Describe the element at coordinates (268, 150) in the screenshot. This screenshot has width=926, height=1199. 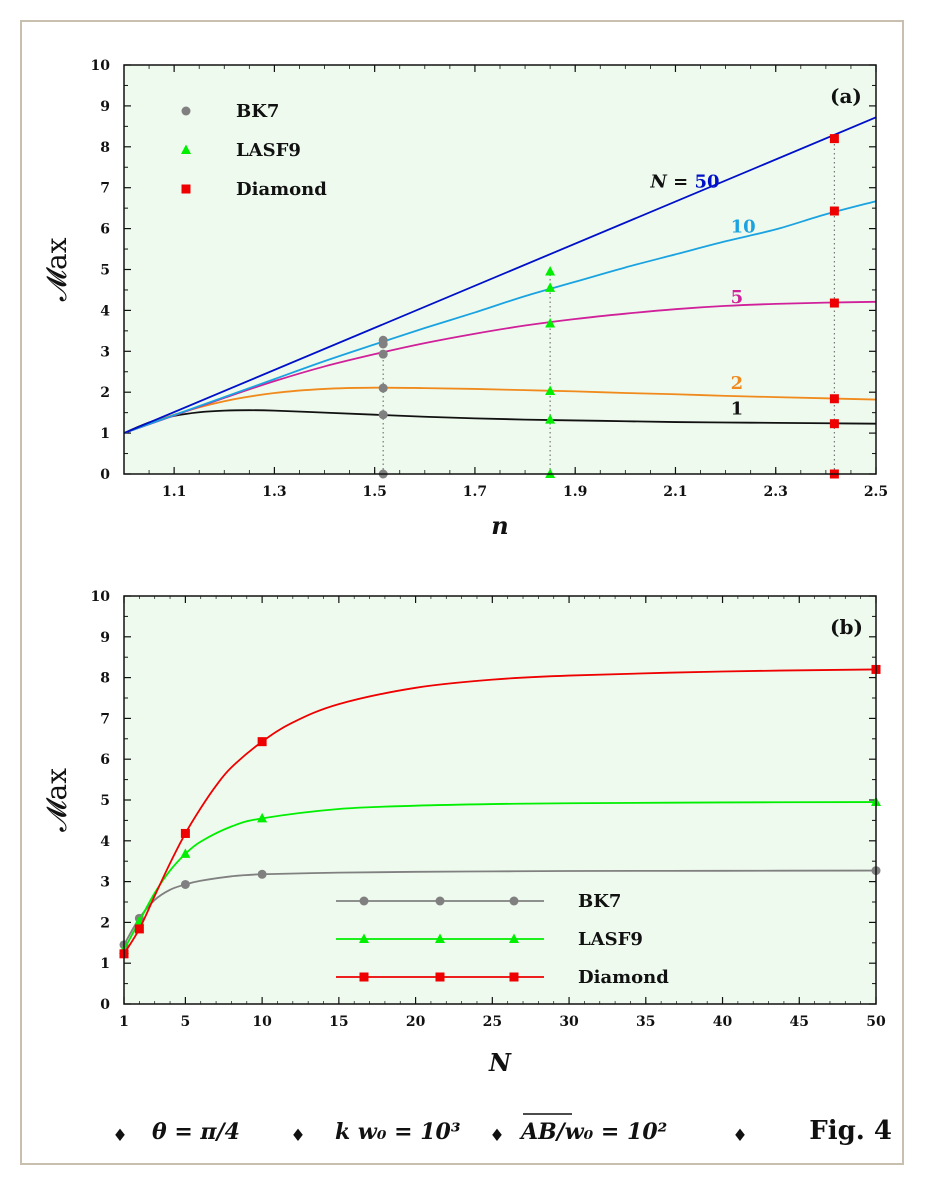
I see `legend-label-lasf9: LASF9` at that location.